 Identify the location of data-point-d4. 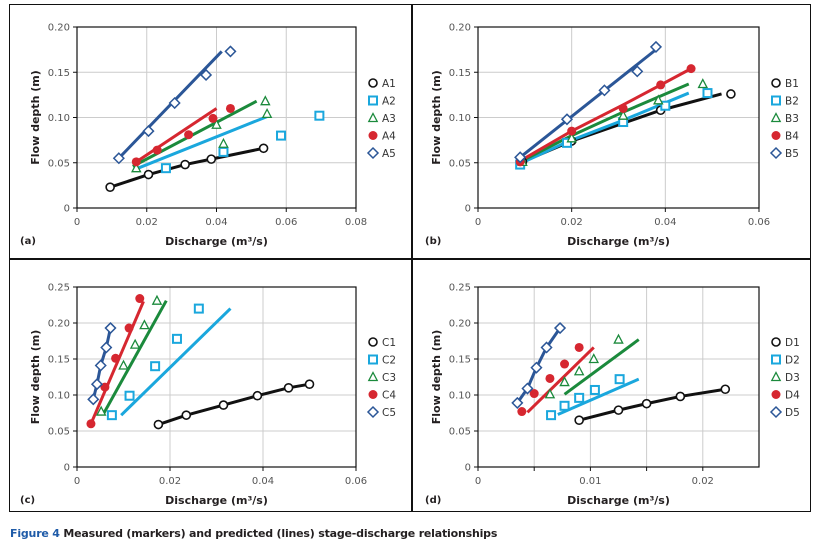
(534, 394).